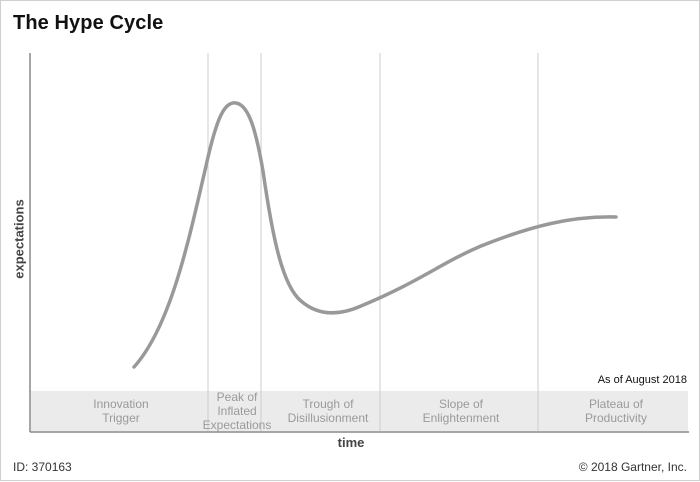  I want to click on phase-band, so click(359, 411).